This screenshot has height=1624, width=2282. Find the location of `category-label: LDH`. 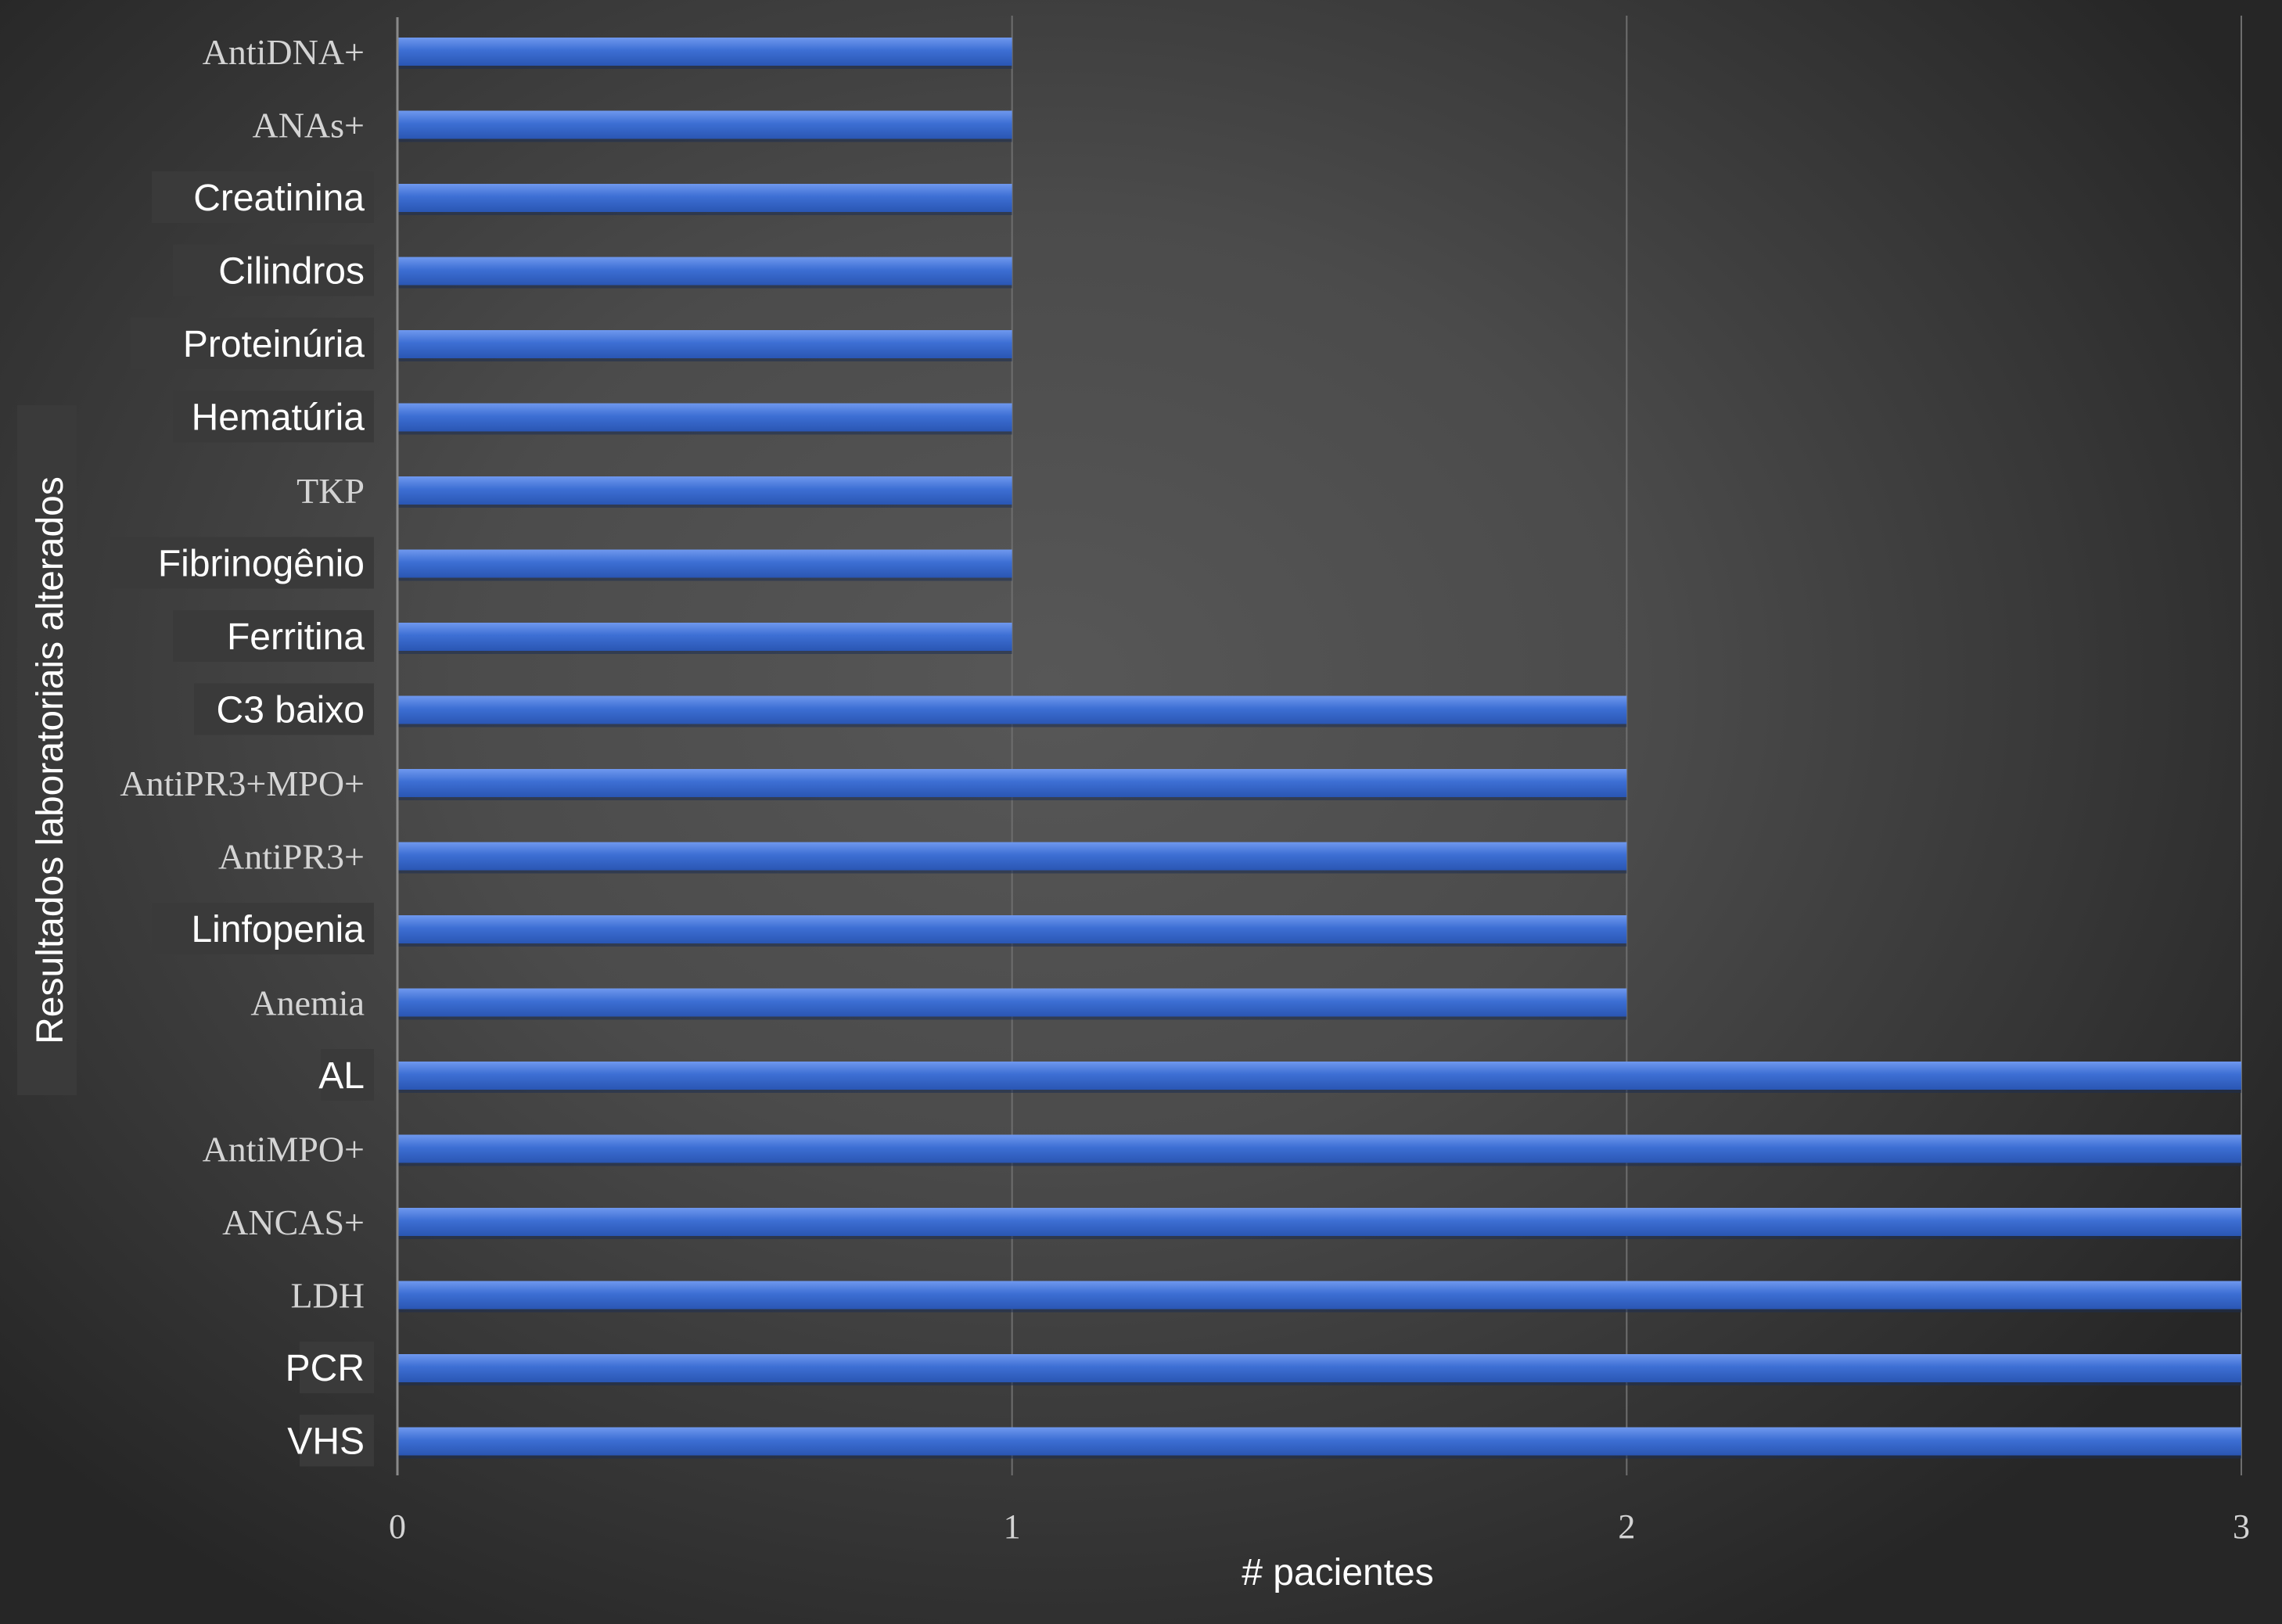

category-label: LDH is located at coordinates (327, 1296).